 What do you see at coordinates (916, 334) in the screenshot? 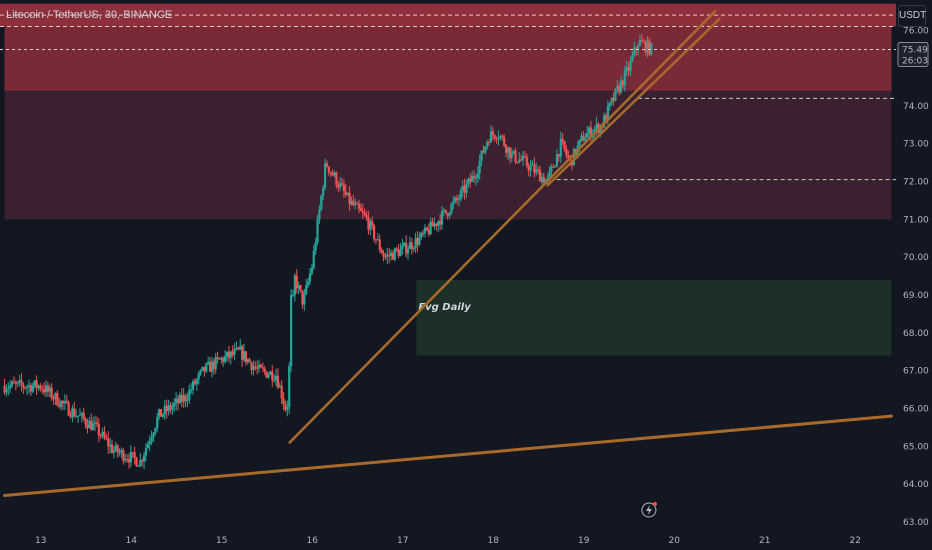
I see `y-tick-label: 68.00` at bounding box center [916, 334].